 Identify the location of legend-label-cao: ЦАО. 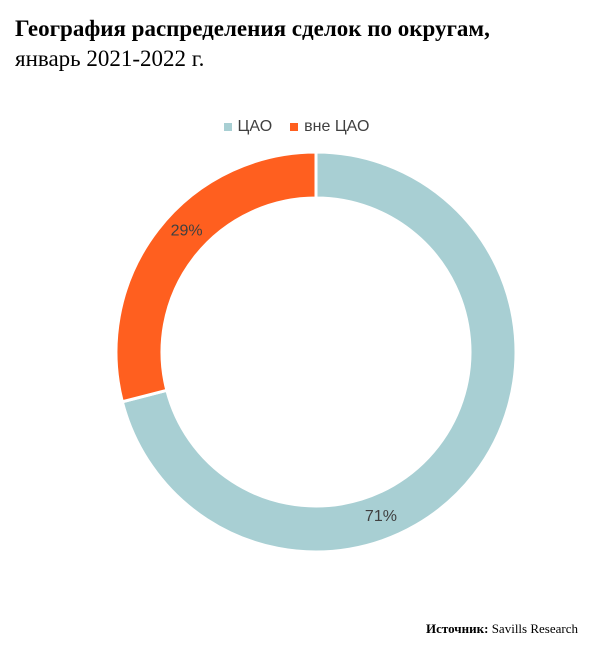
(255, 126).